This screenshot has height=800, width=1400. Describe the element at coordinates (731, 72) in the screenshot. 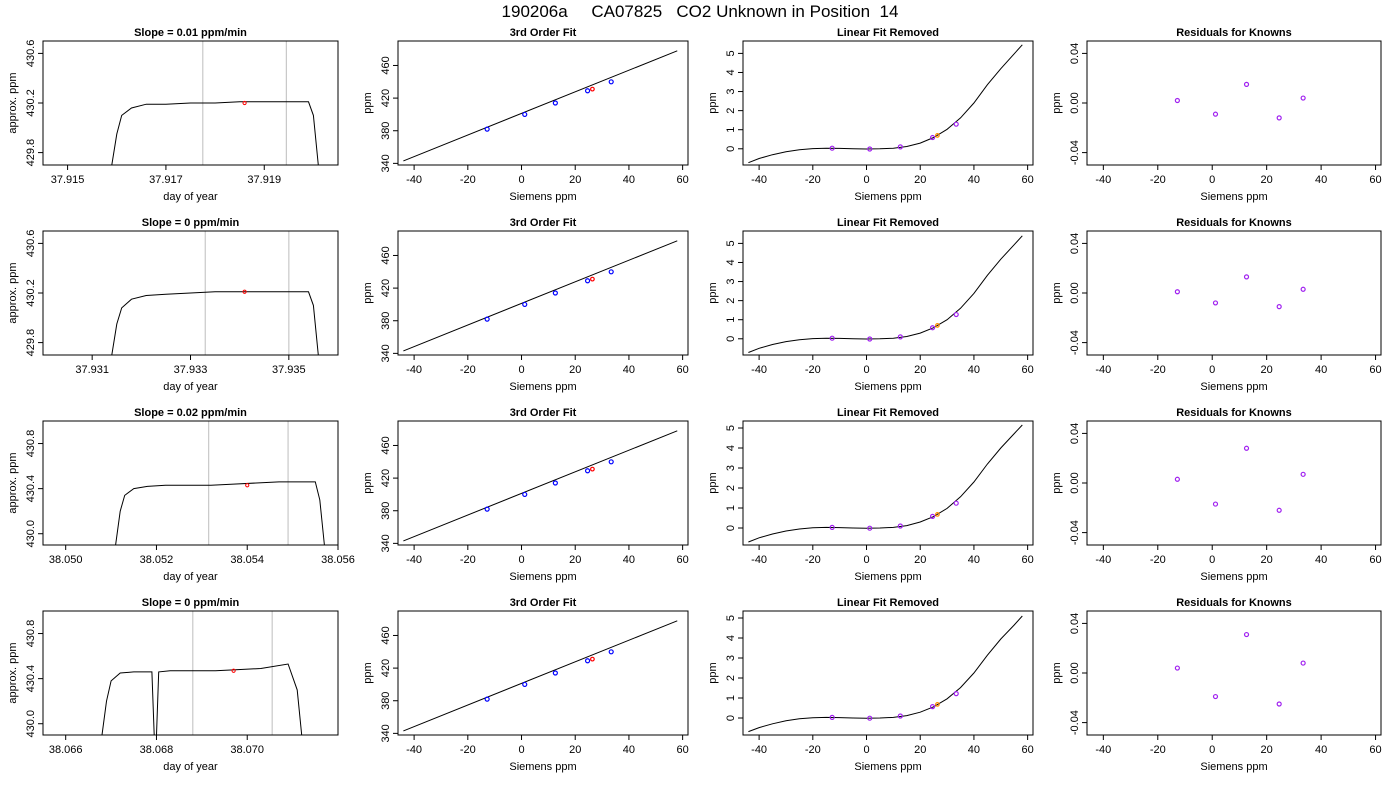

I see `y-tick-label: 4` at that location.